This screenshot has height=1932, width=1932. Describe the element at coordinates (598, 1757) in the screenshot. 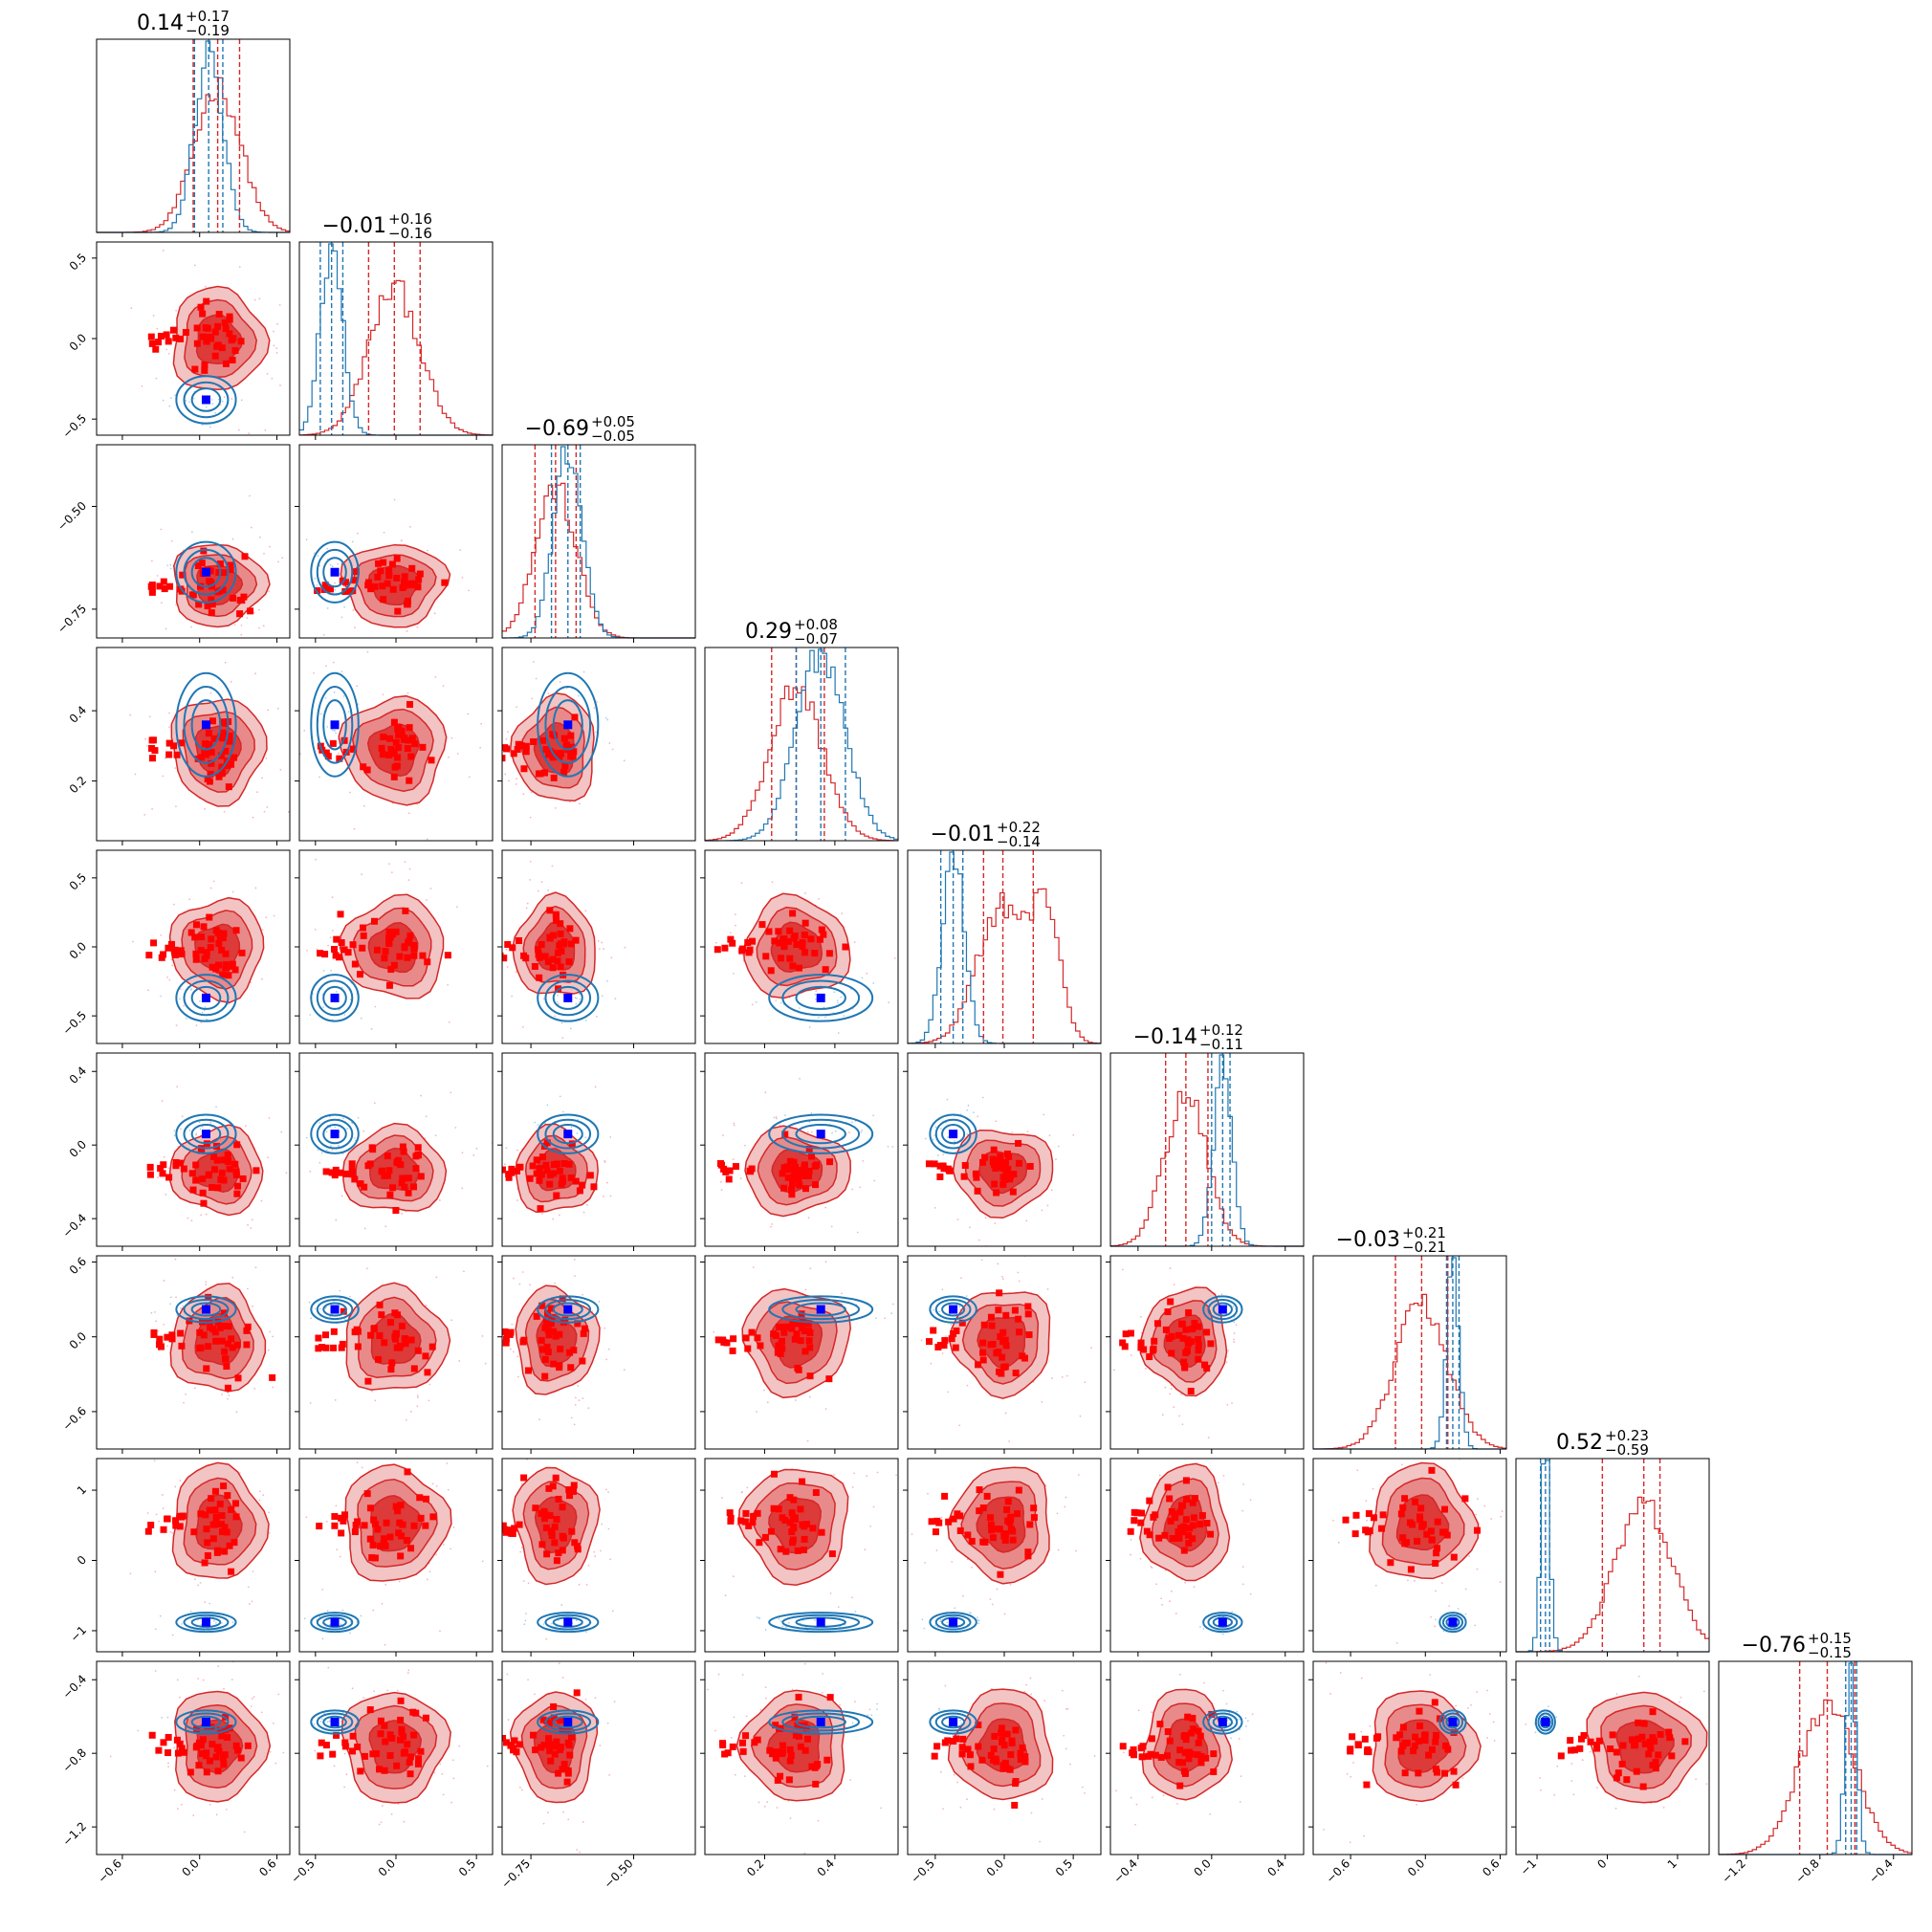

I see `panel-frame` at that location.